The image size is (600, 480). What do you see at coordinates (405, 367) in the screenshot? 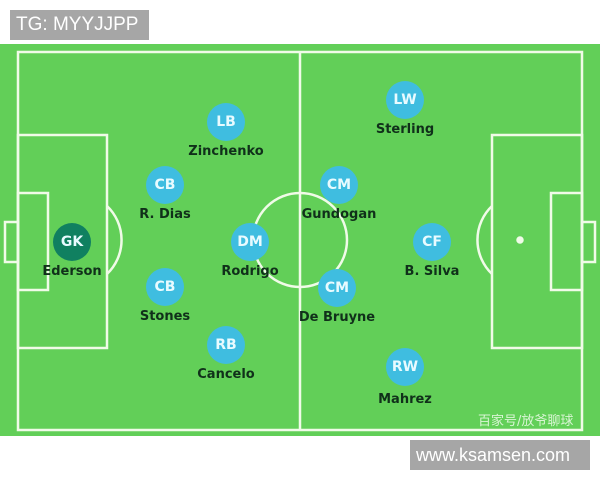
I see `position-badge: RW` at bounding box center [405, 367].